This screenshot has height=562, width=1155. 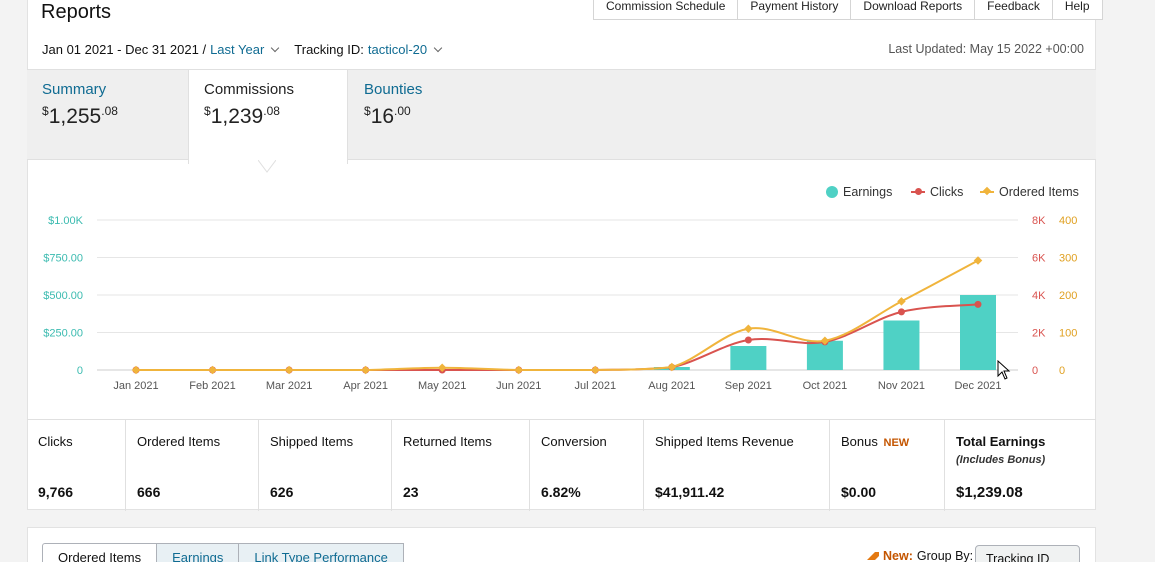 I want to click on kpi-commissions: Commissions $1,239.08, so click(x=268, y=117).